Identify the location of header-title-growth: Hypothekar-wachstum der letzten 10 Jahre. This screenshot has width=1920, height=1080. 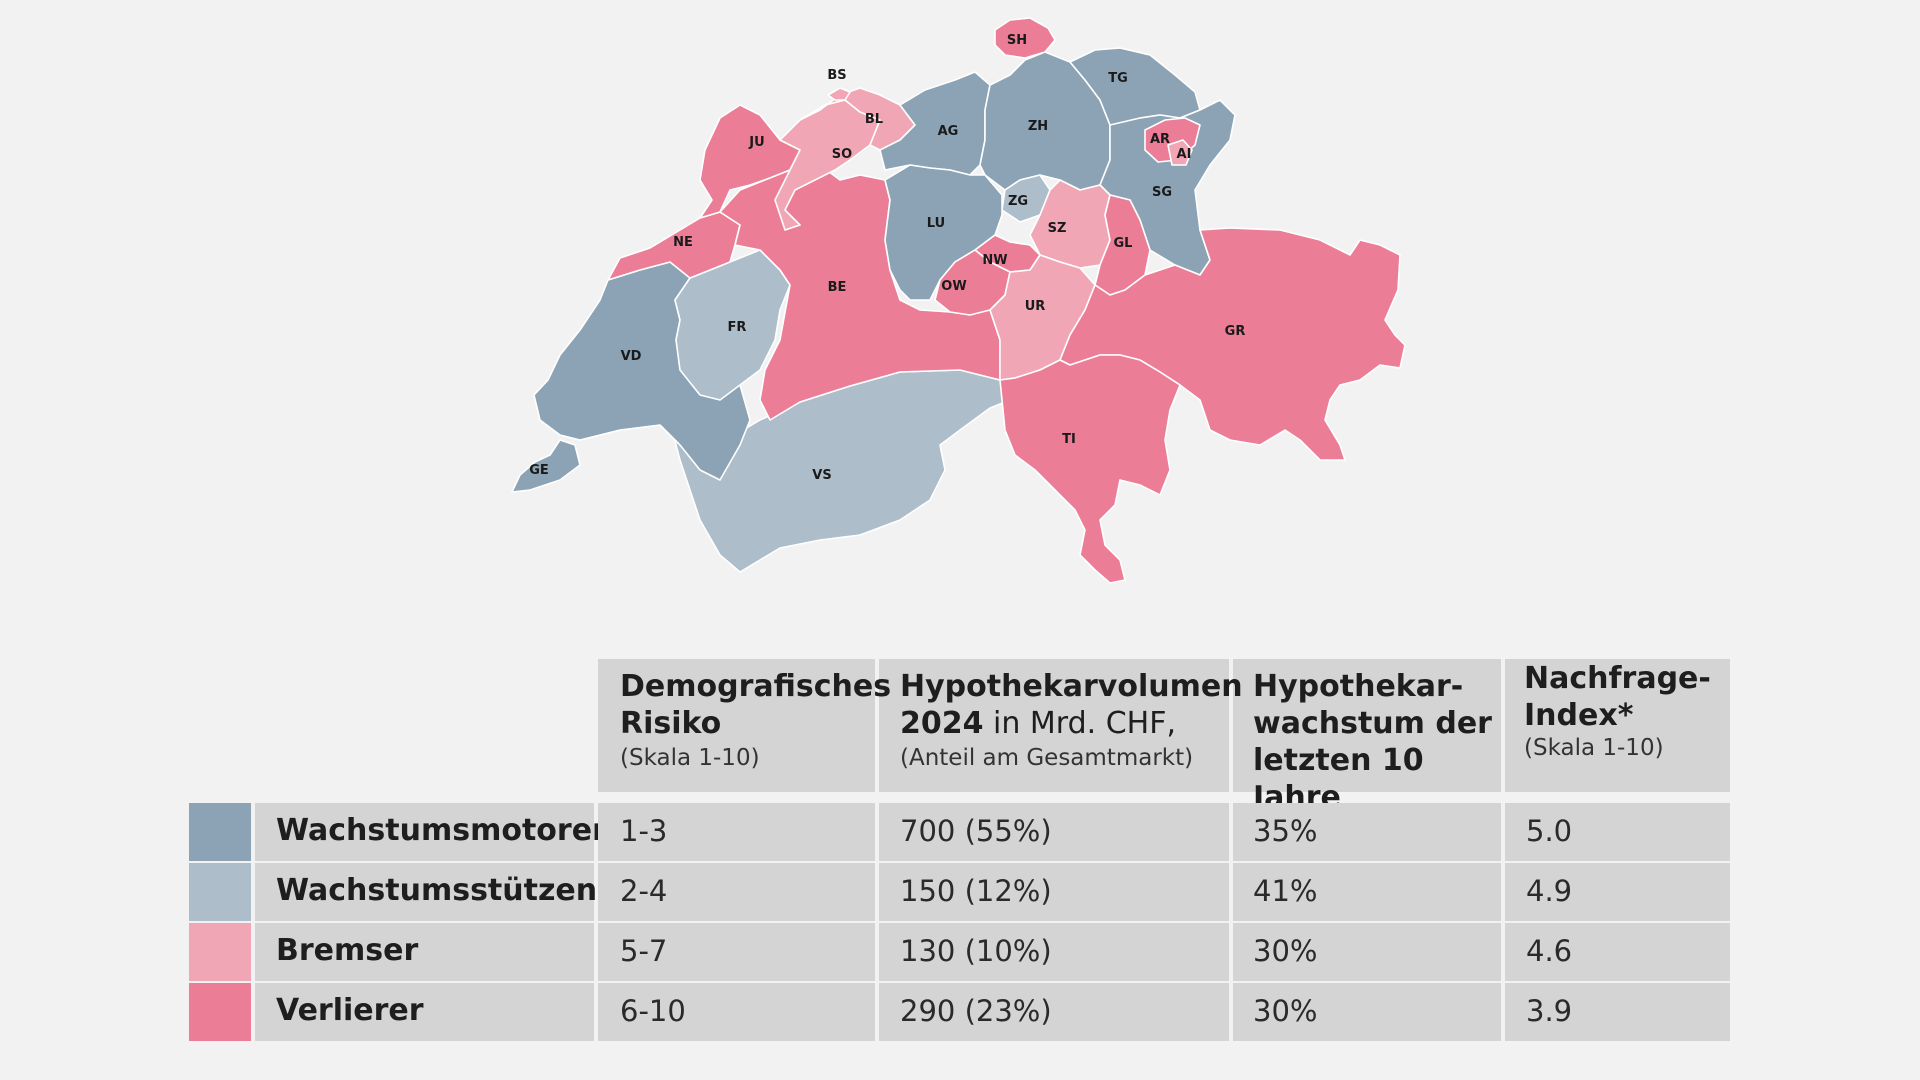
(1372, 742).